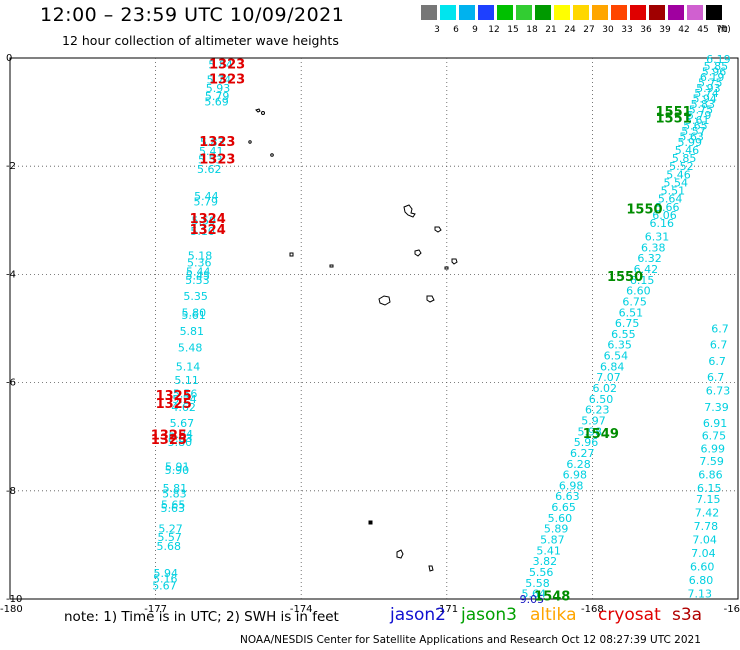  Describe the element at coordinates (155, 609) in the screenshot. I see `lon-tick-label: -177` at that location.